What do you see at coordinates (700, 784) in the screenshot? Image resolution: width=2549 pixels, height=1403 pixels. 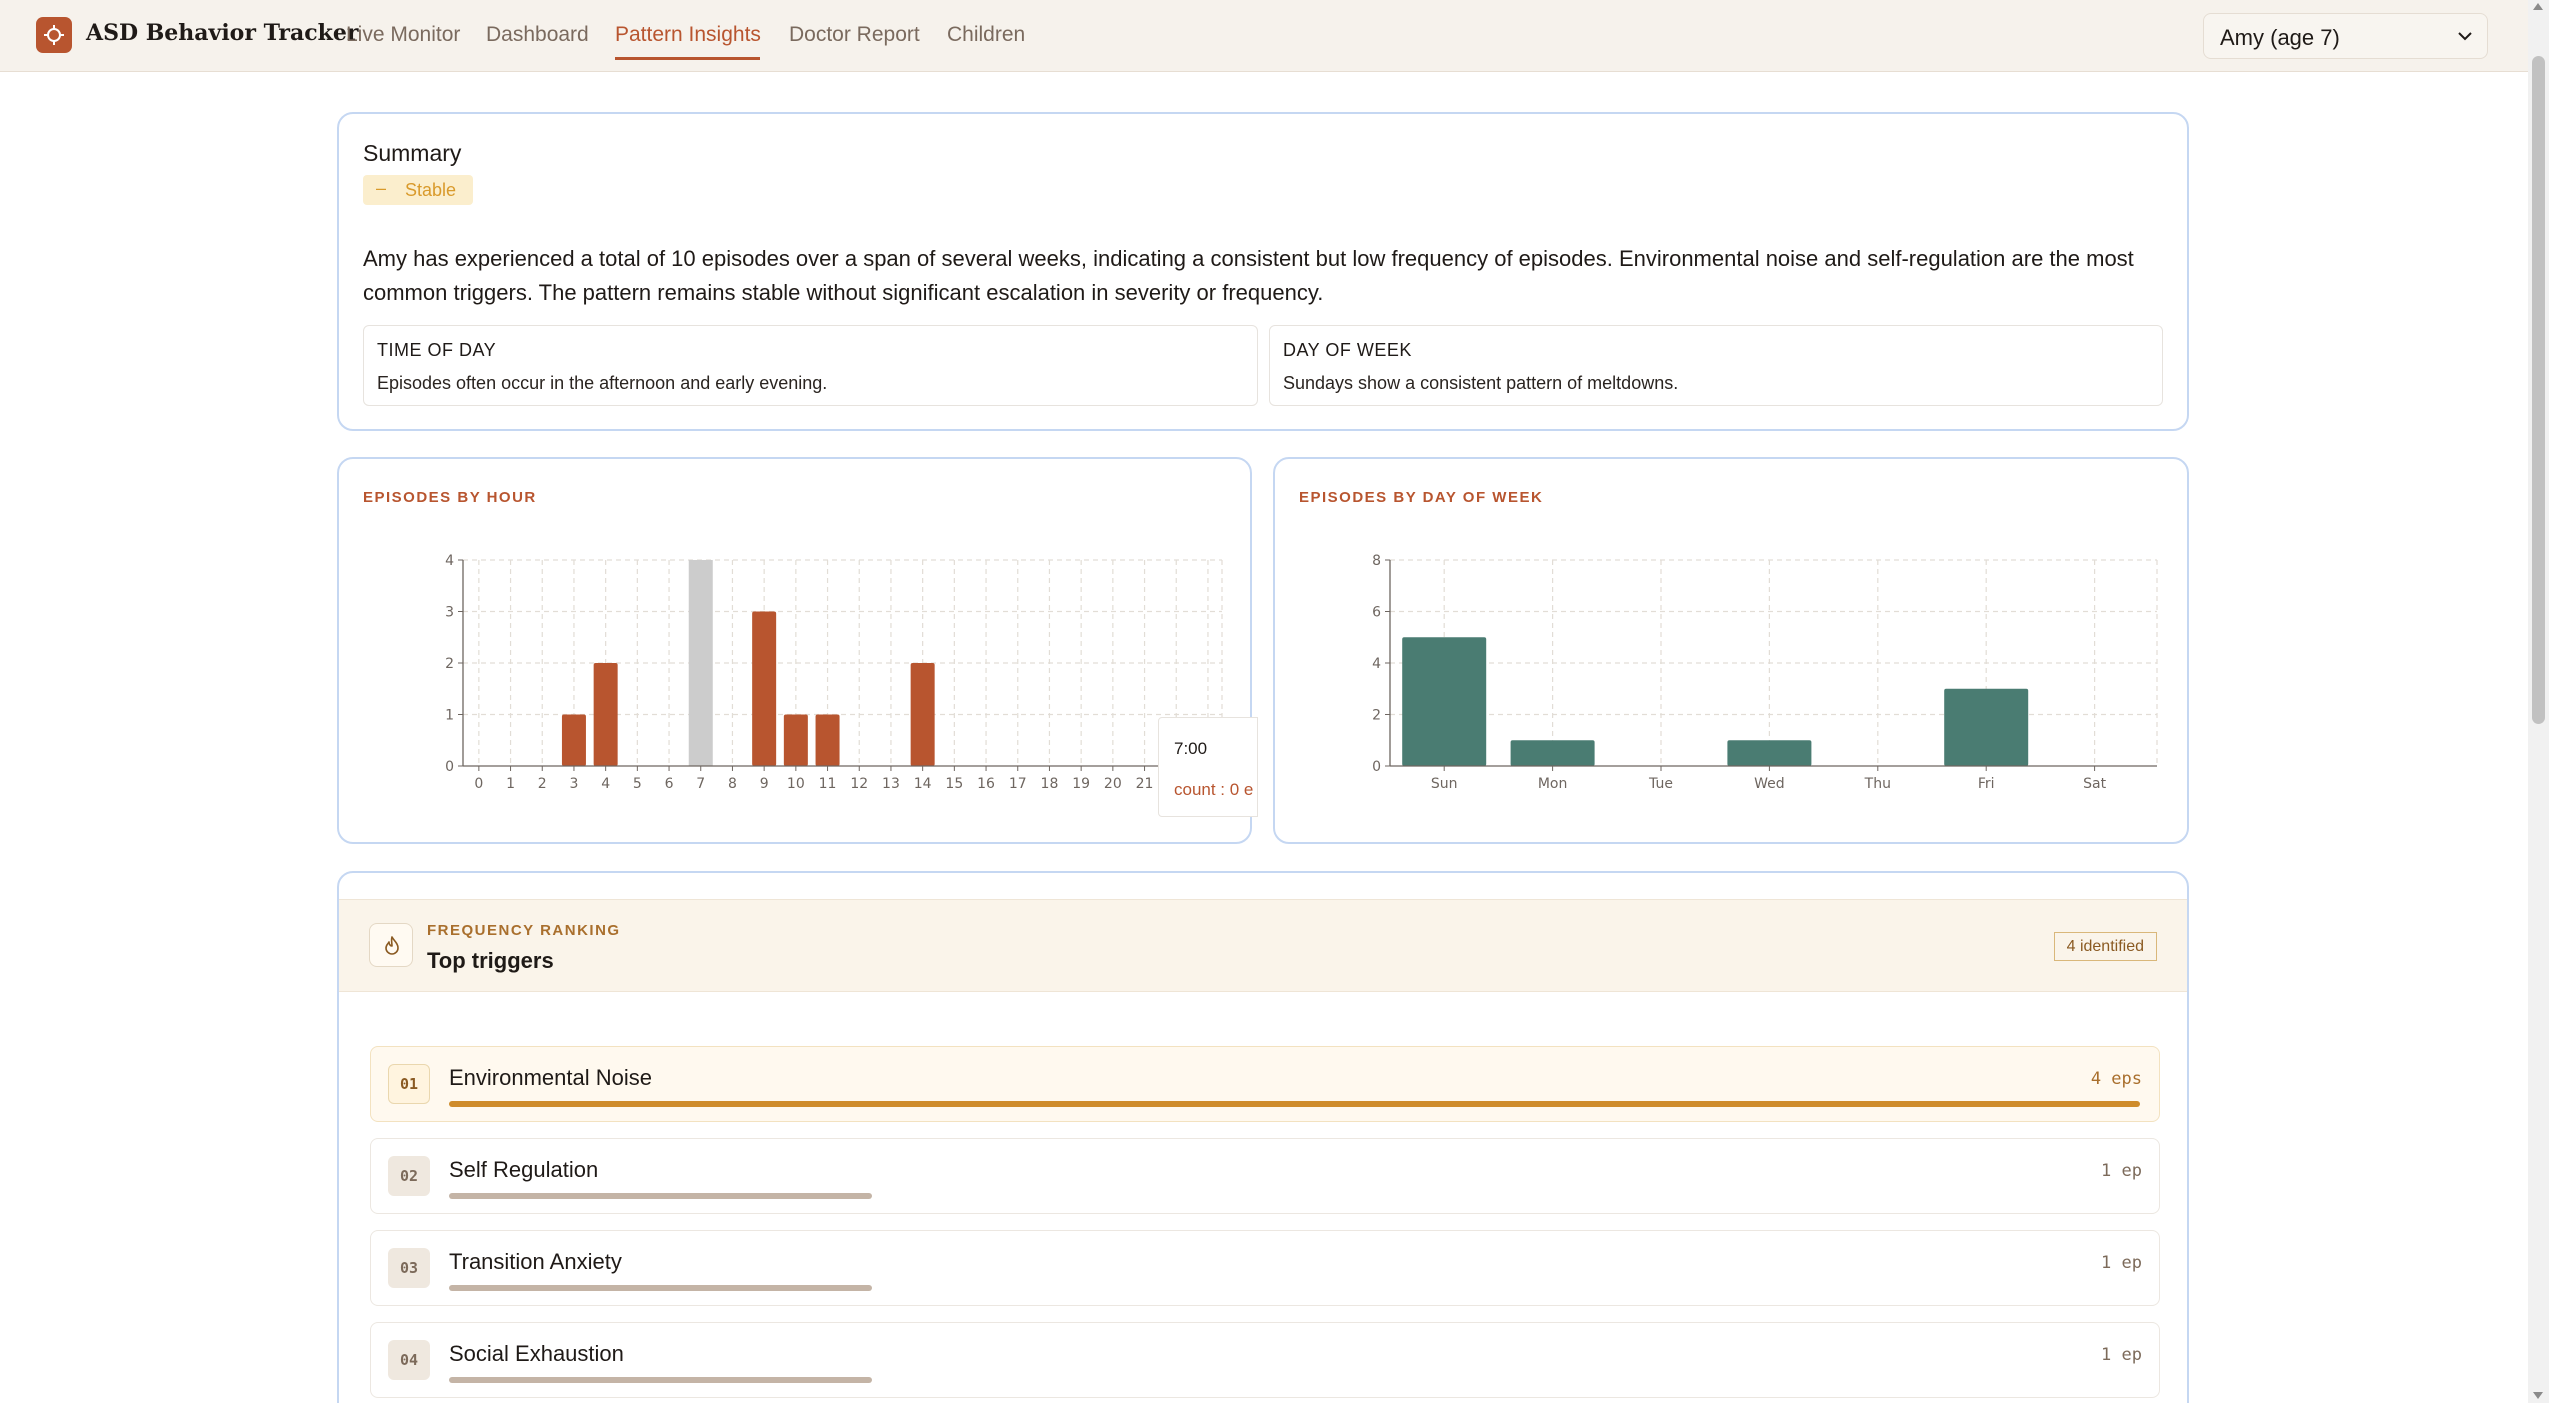 I see `x-tick-label: 7` at bounding box center [700, 784].